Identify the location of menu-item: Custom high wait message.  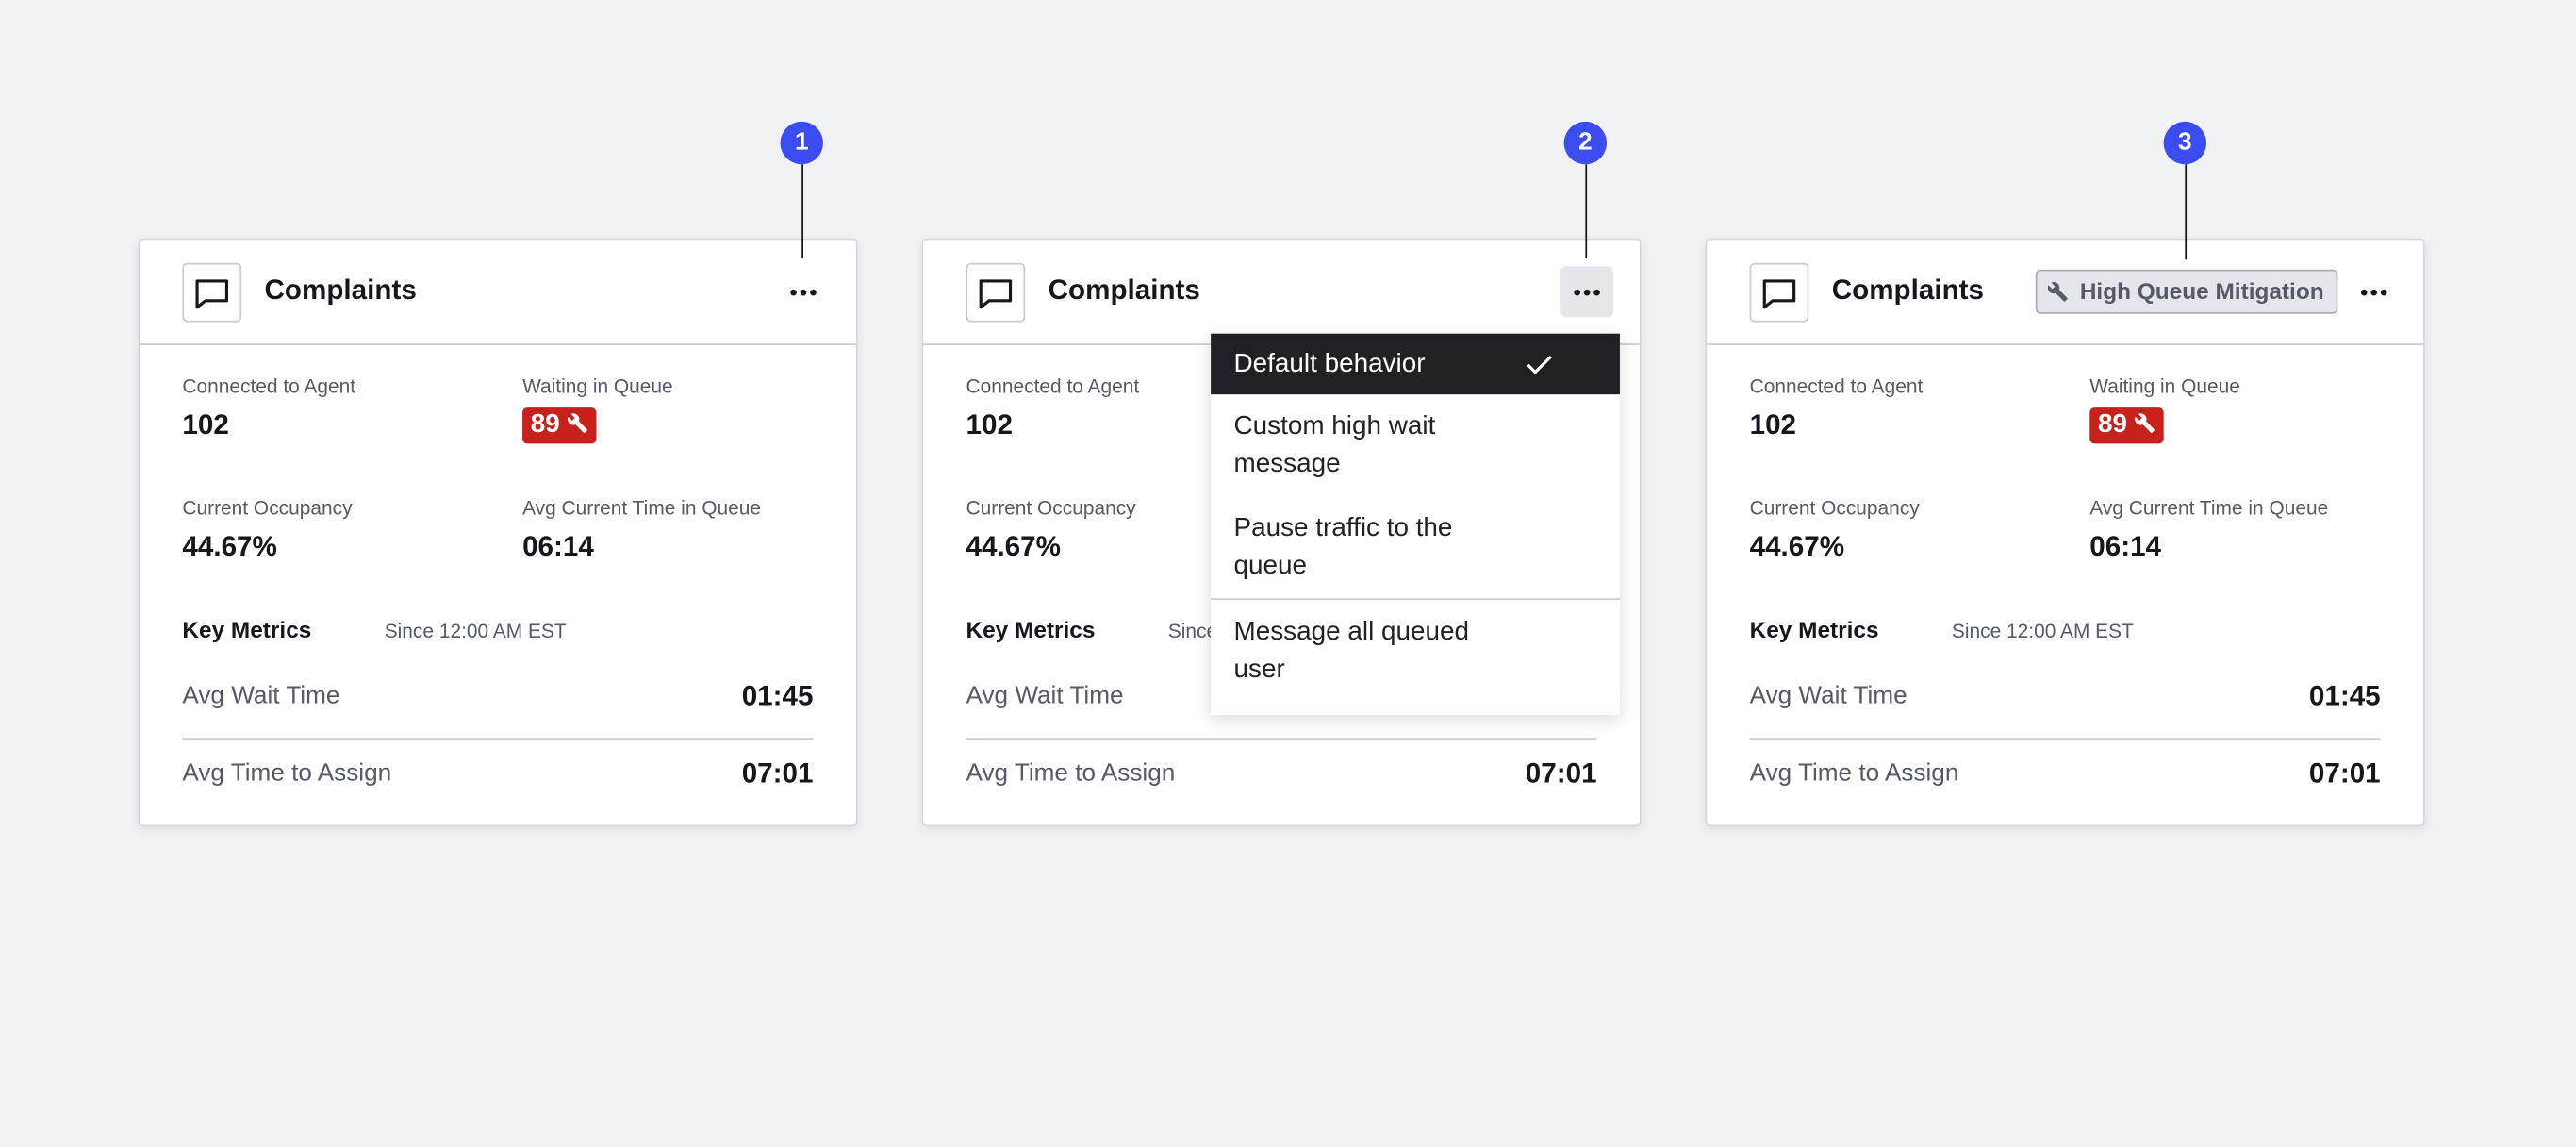
(1415, 445).